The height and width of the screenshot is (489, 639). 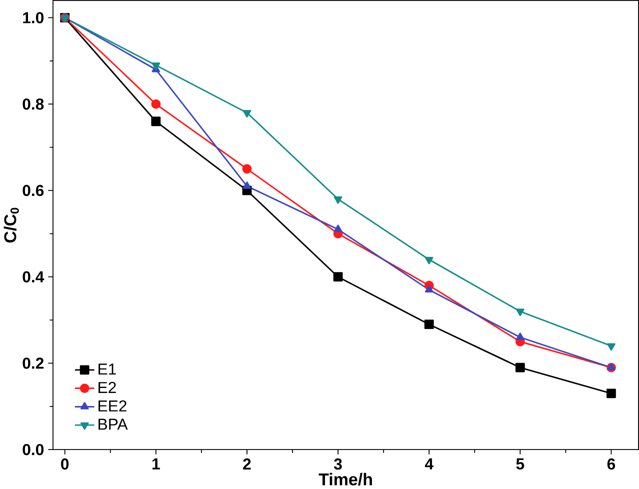 I want to click on x-tick-label: 2, so click(x=247, y=464).